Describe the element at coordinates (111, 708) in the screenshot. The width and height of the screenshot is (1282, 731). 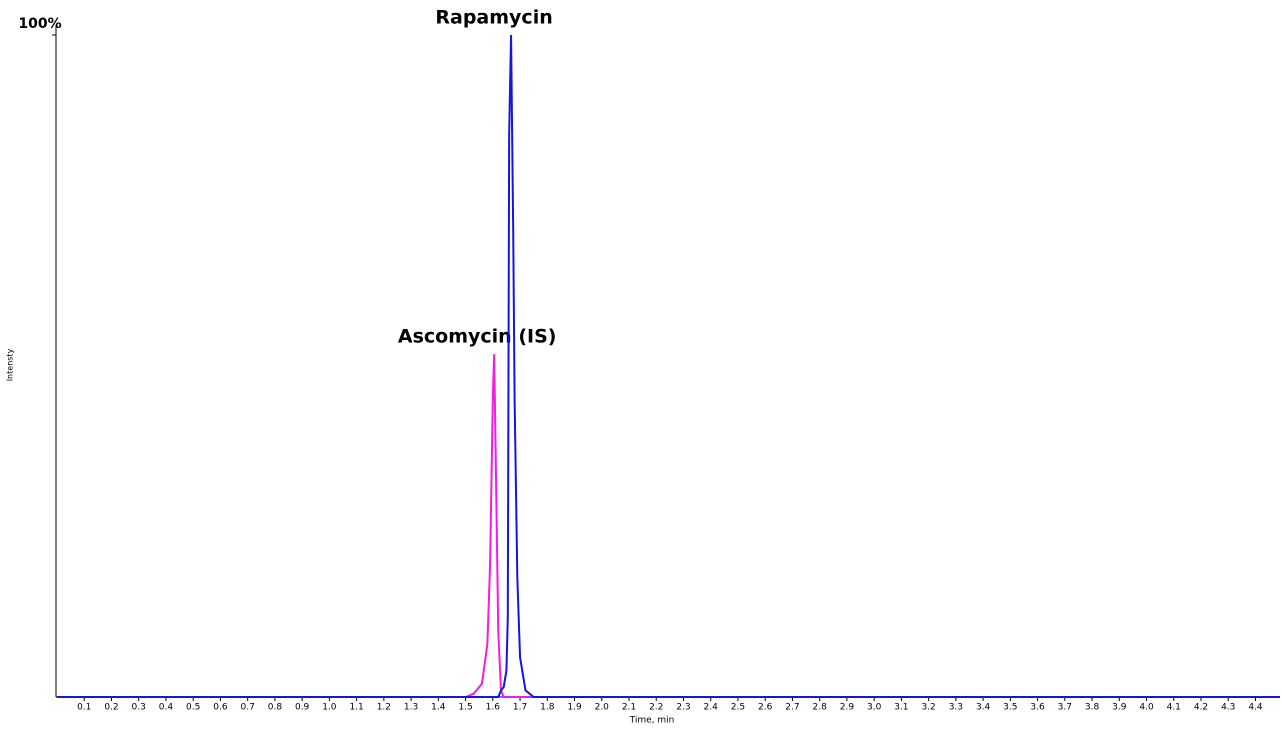
I see `x-tick-label: 0.2` at that location.